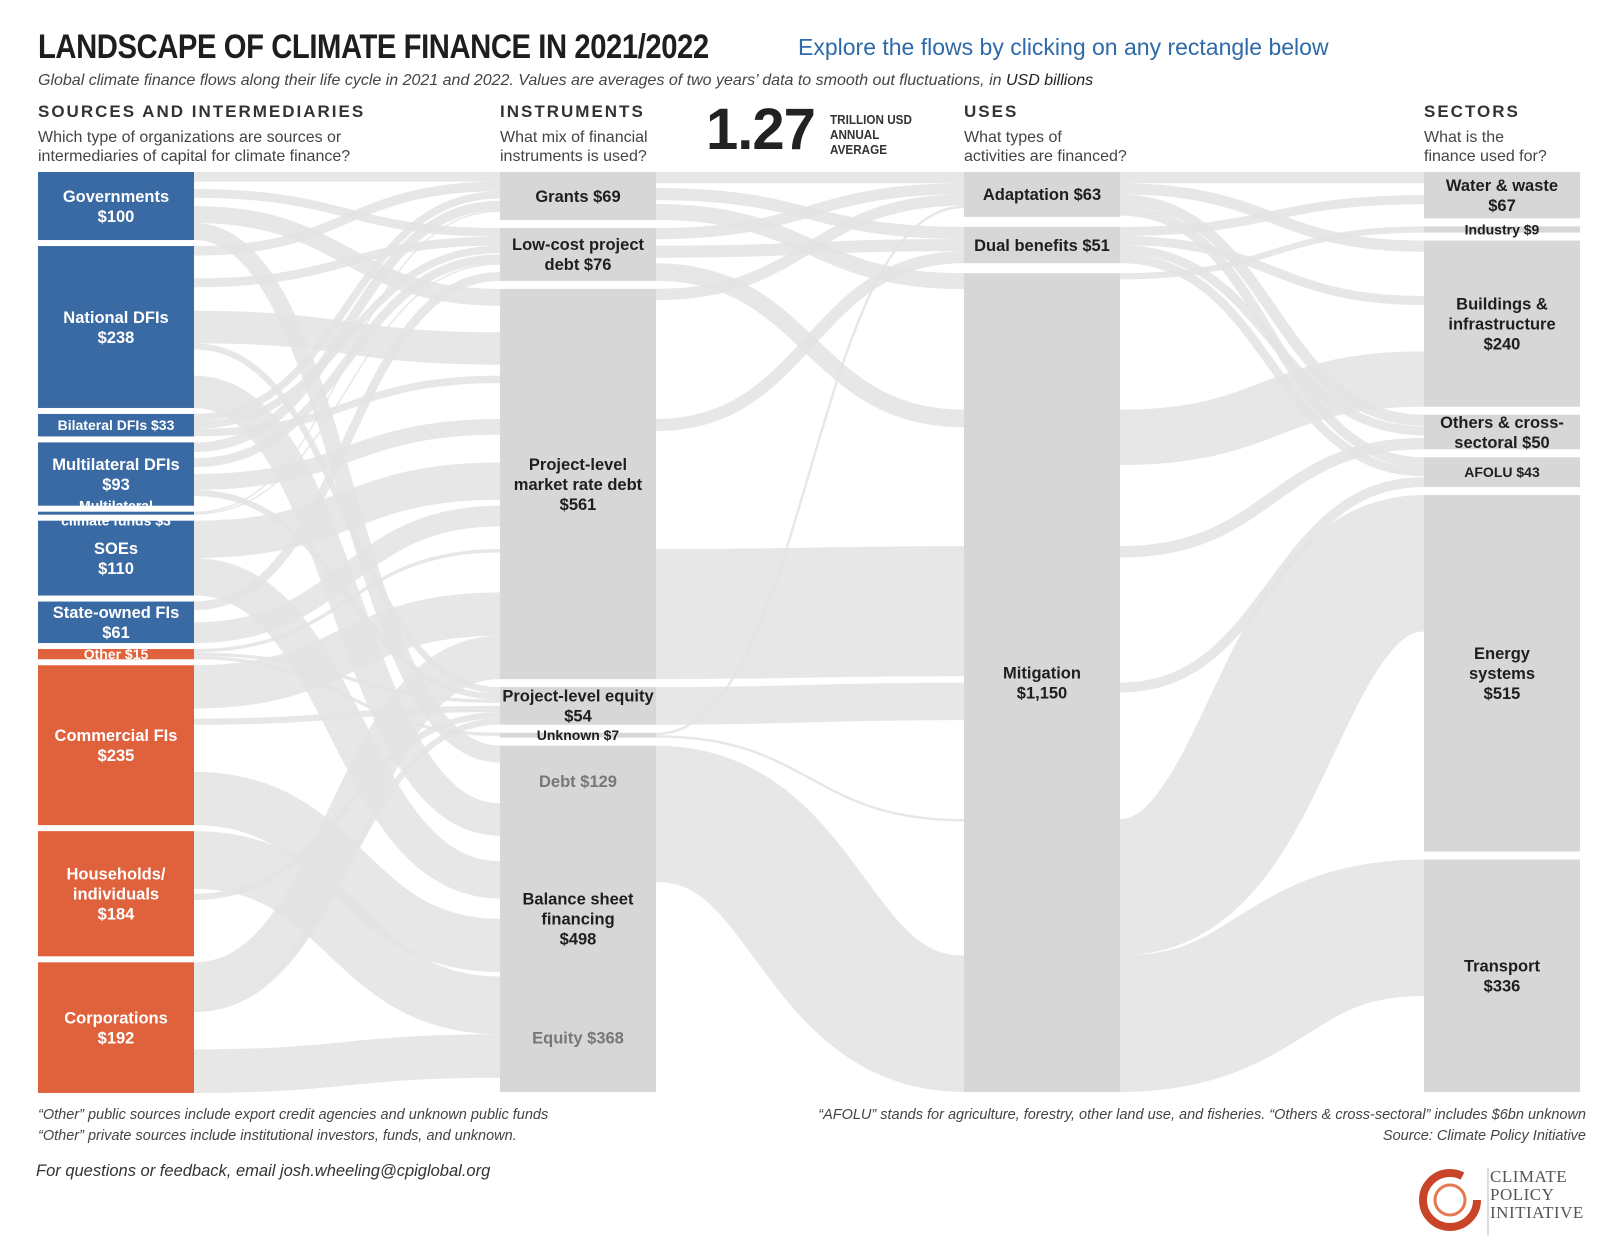  I want to click on flow-corp-to-peq, so click(347, 865).